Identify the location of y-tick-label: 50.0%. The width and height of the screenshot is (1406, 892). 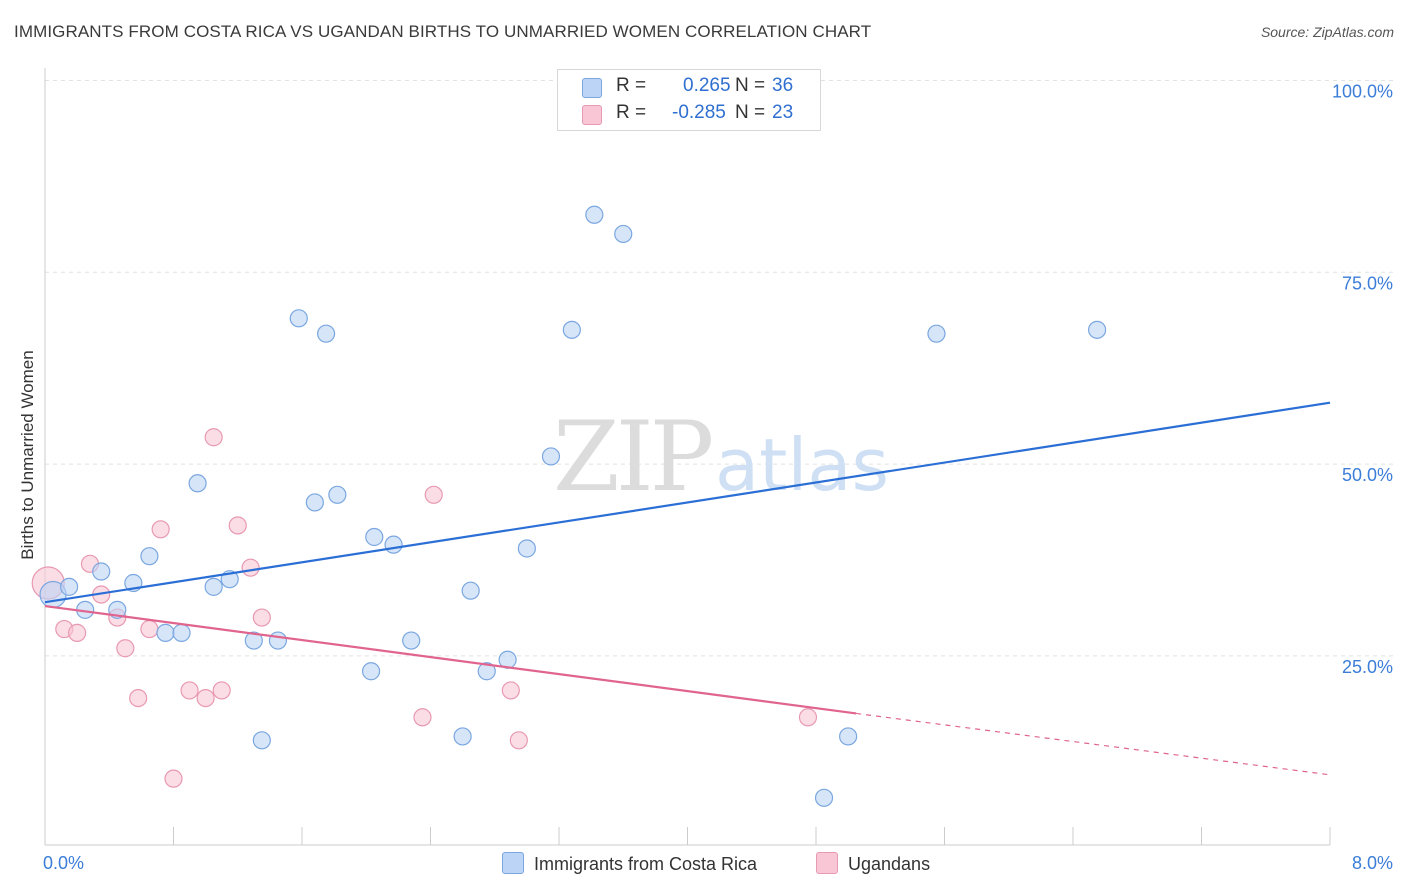
(1367, 475).